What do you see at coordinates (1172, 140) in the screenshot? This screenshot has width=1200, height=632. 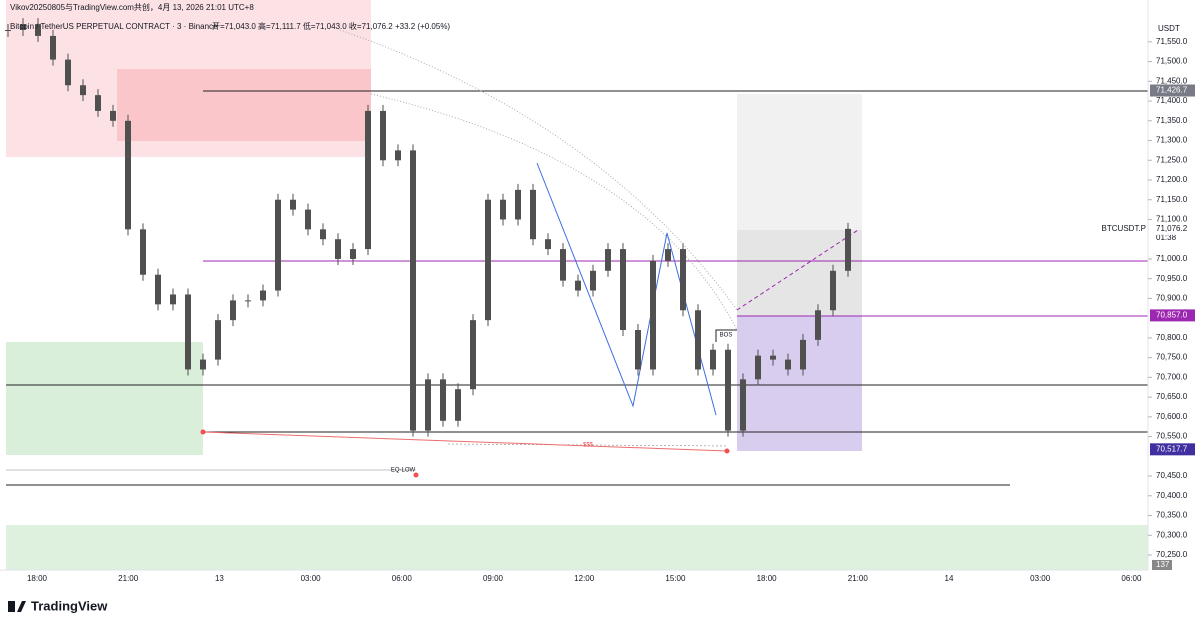 I see `y-tick-label: 71,300.0` at bounding box center [1172, 140].